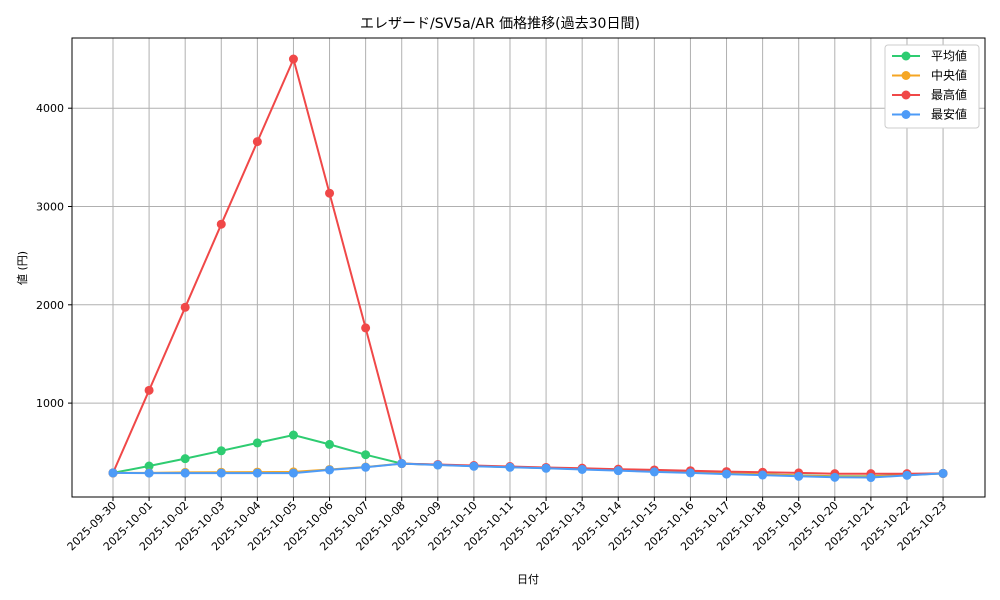 The width and height of the screenshot is (1000, 600). I want to click on y-tick-label: 4000, so click(50, 108).